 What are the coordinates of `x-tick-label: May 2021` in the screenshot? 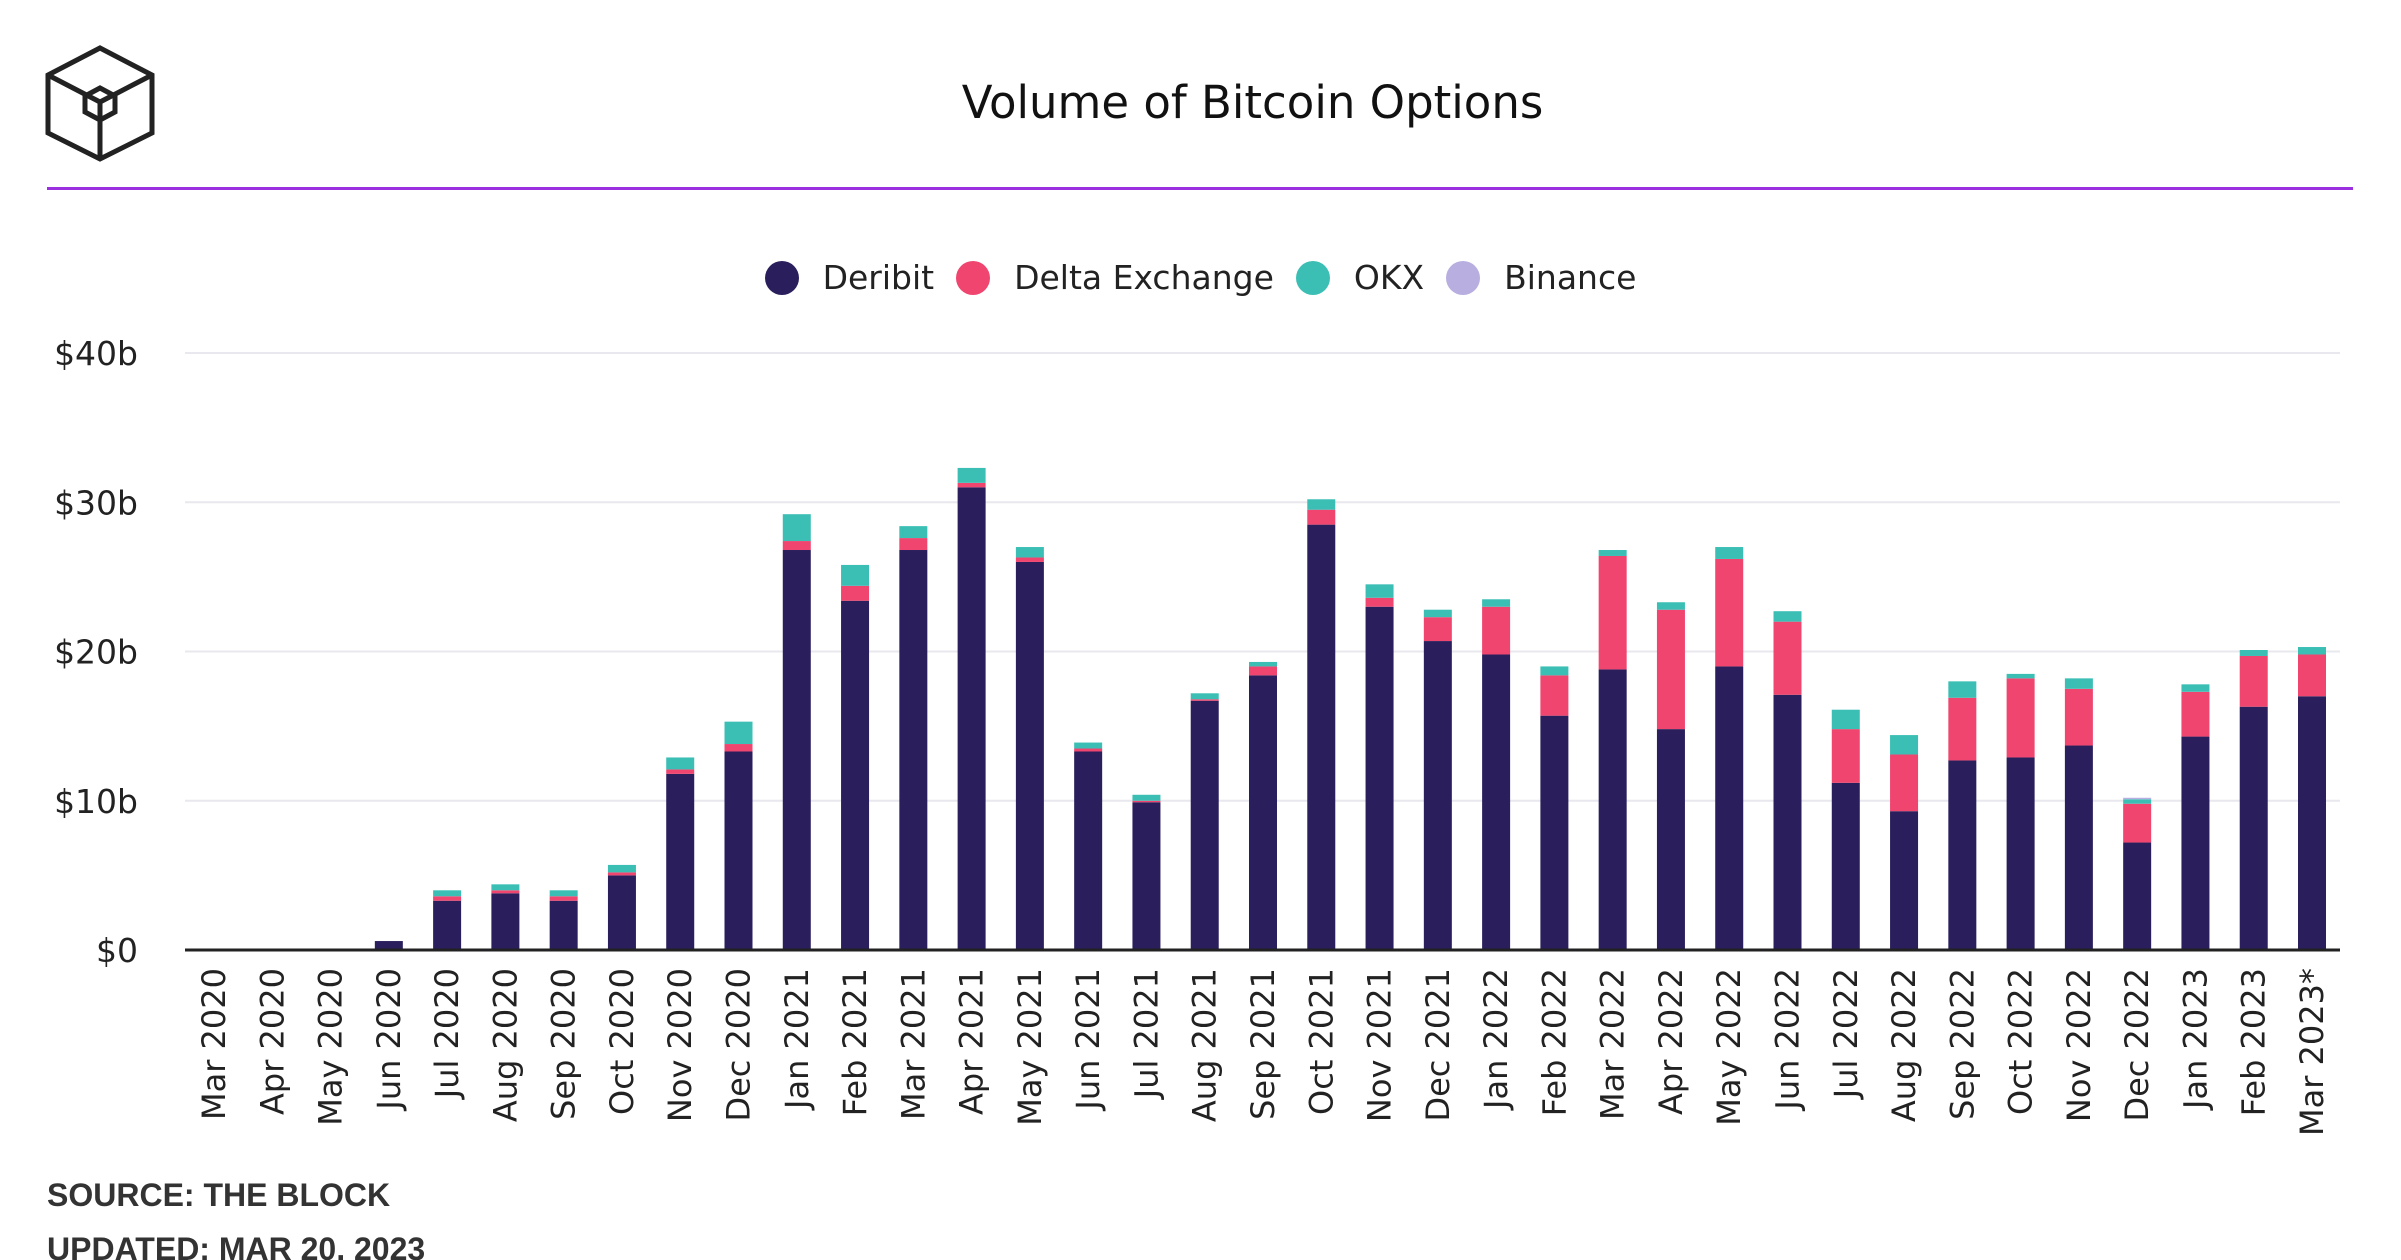 It's located at (1030, 1047).